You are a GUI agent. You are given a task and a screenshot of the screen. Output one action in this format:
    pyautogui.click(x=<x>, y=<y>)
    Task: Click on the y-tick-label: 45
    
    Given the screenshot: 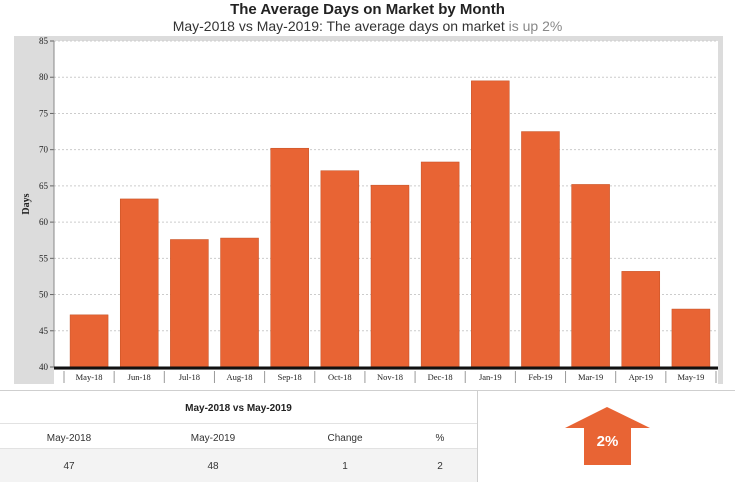 What is the action you would take?
    pyautogui.click(x=44, y=331)
    